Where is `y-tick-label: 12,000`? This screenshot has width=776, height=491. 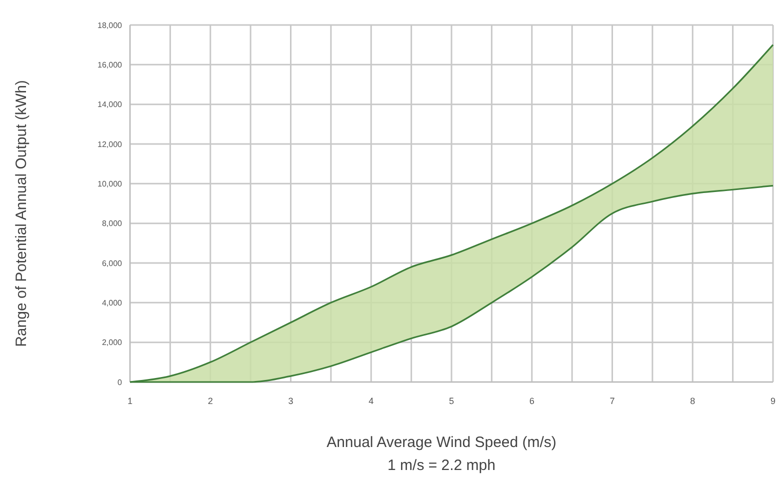
y-tick-label: 12,000 is located at coordinates (110, 144).